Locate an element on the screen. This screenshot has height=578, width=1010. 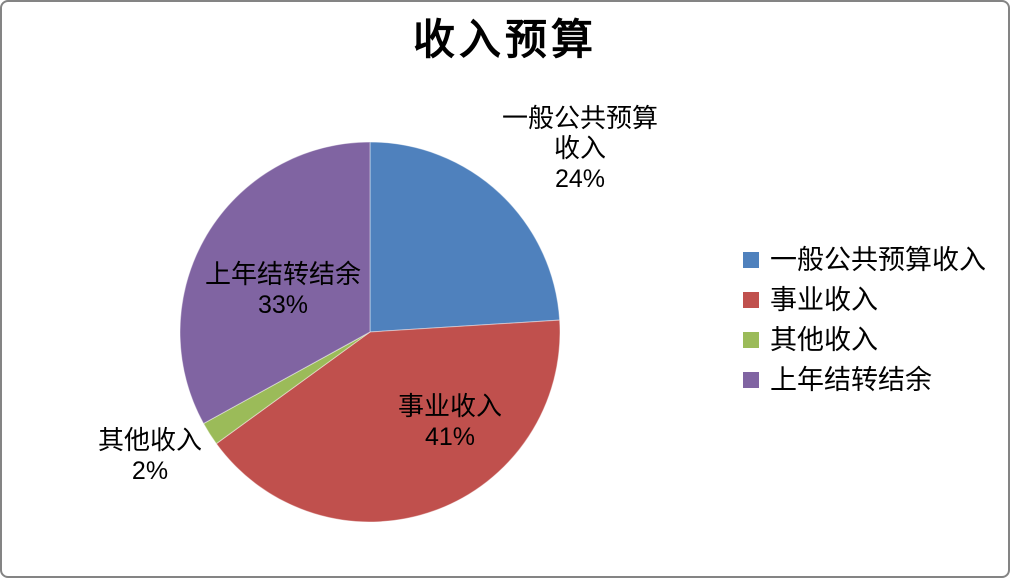
slice-label-percent: 24% is located at coordinates (580, 179).